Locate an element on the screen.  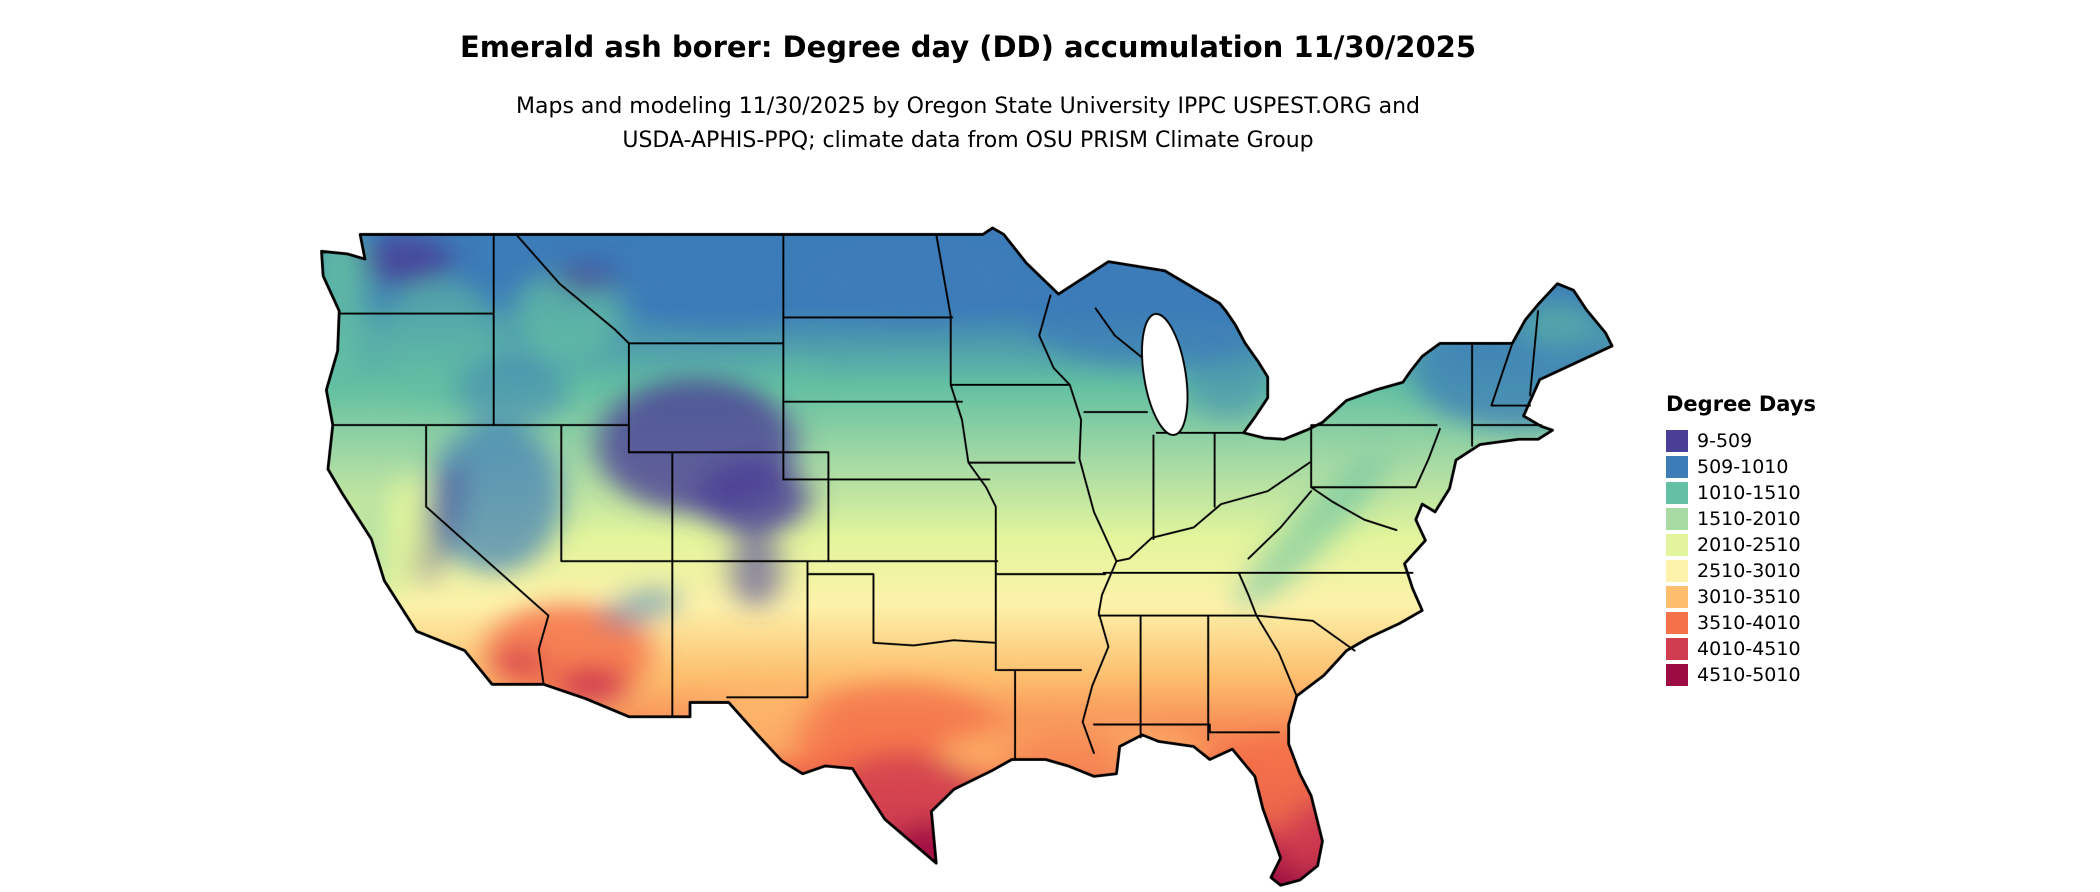
lake-michigan is located at coordinates (1165, 374).